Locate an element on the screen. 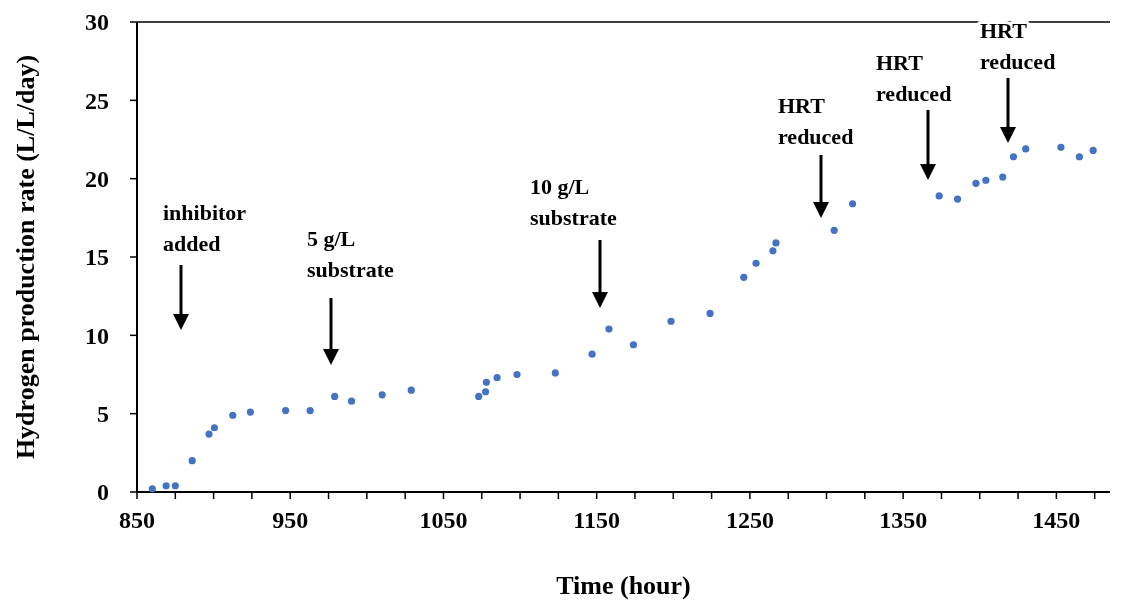 The height and width of the screenshot is (606, 1121). x-tick-label: 1150 is located at coordinates (597, 520).